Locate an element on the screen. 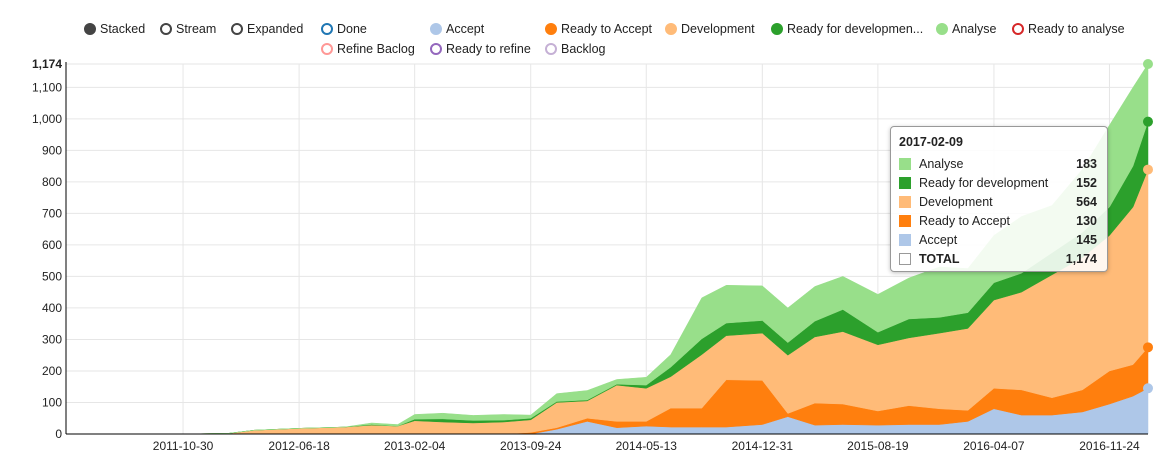 The height and width of the screenshot is (464, 1167). tooltip-series-name: Accept is located at coordinates (938, 239).